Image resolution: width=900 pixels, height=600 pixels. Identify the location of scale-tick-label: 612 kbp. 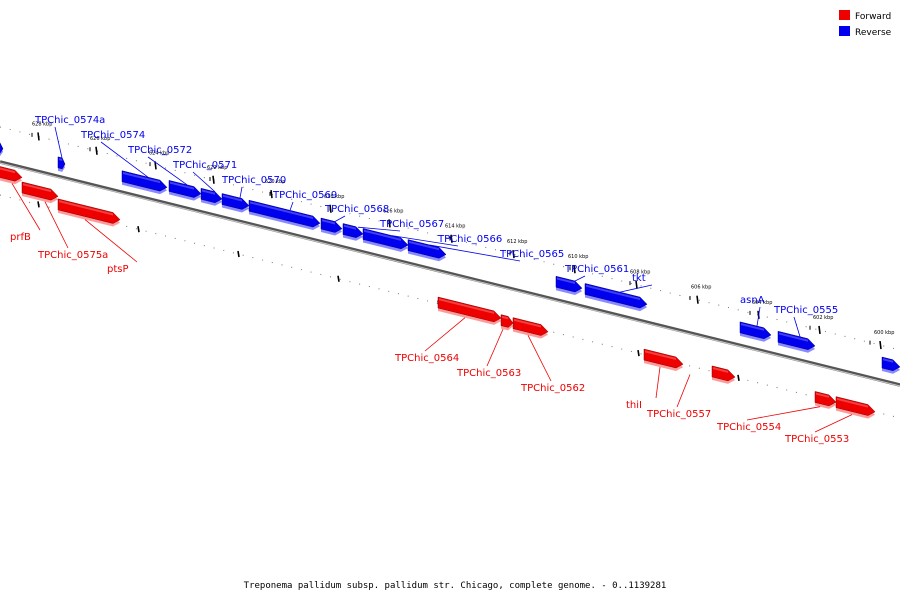
(517, 242).